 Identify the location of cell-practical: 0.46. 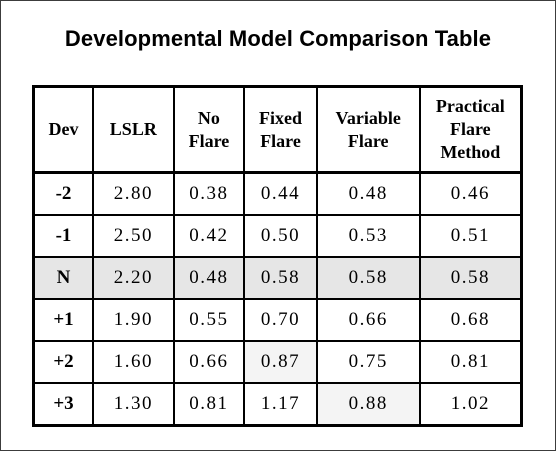
(470, 193).